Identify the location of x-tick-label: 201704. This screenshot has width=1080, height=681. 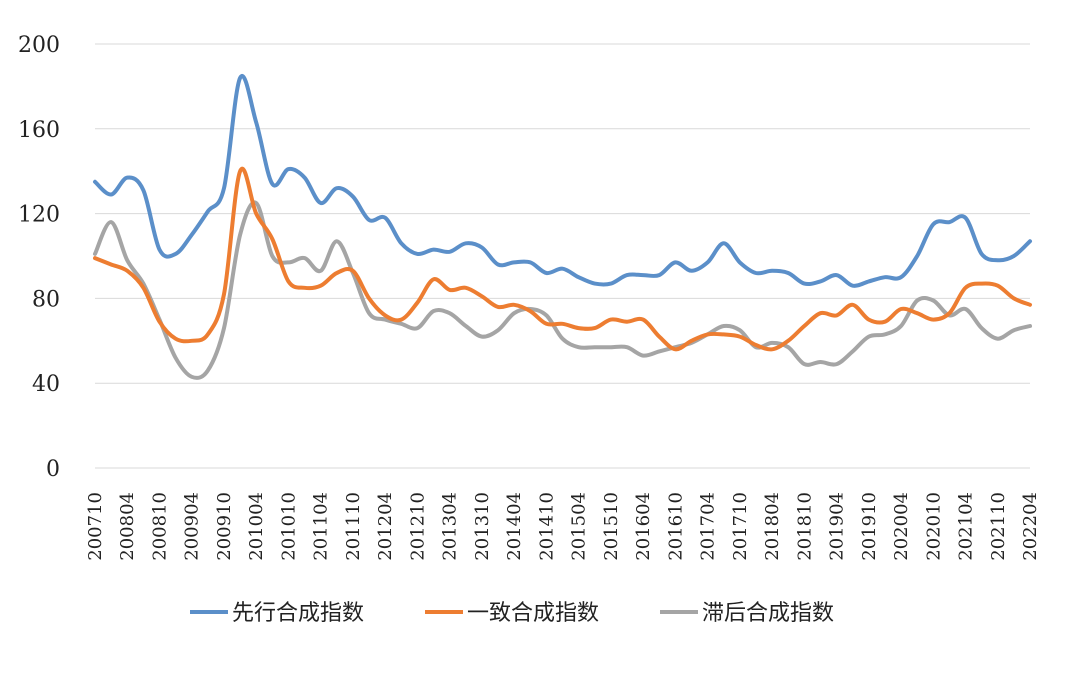
(708, 526).